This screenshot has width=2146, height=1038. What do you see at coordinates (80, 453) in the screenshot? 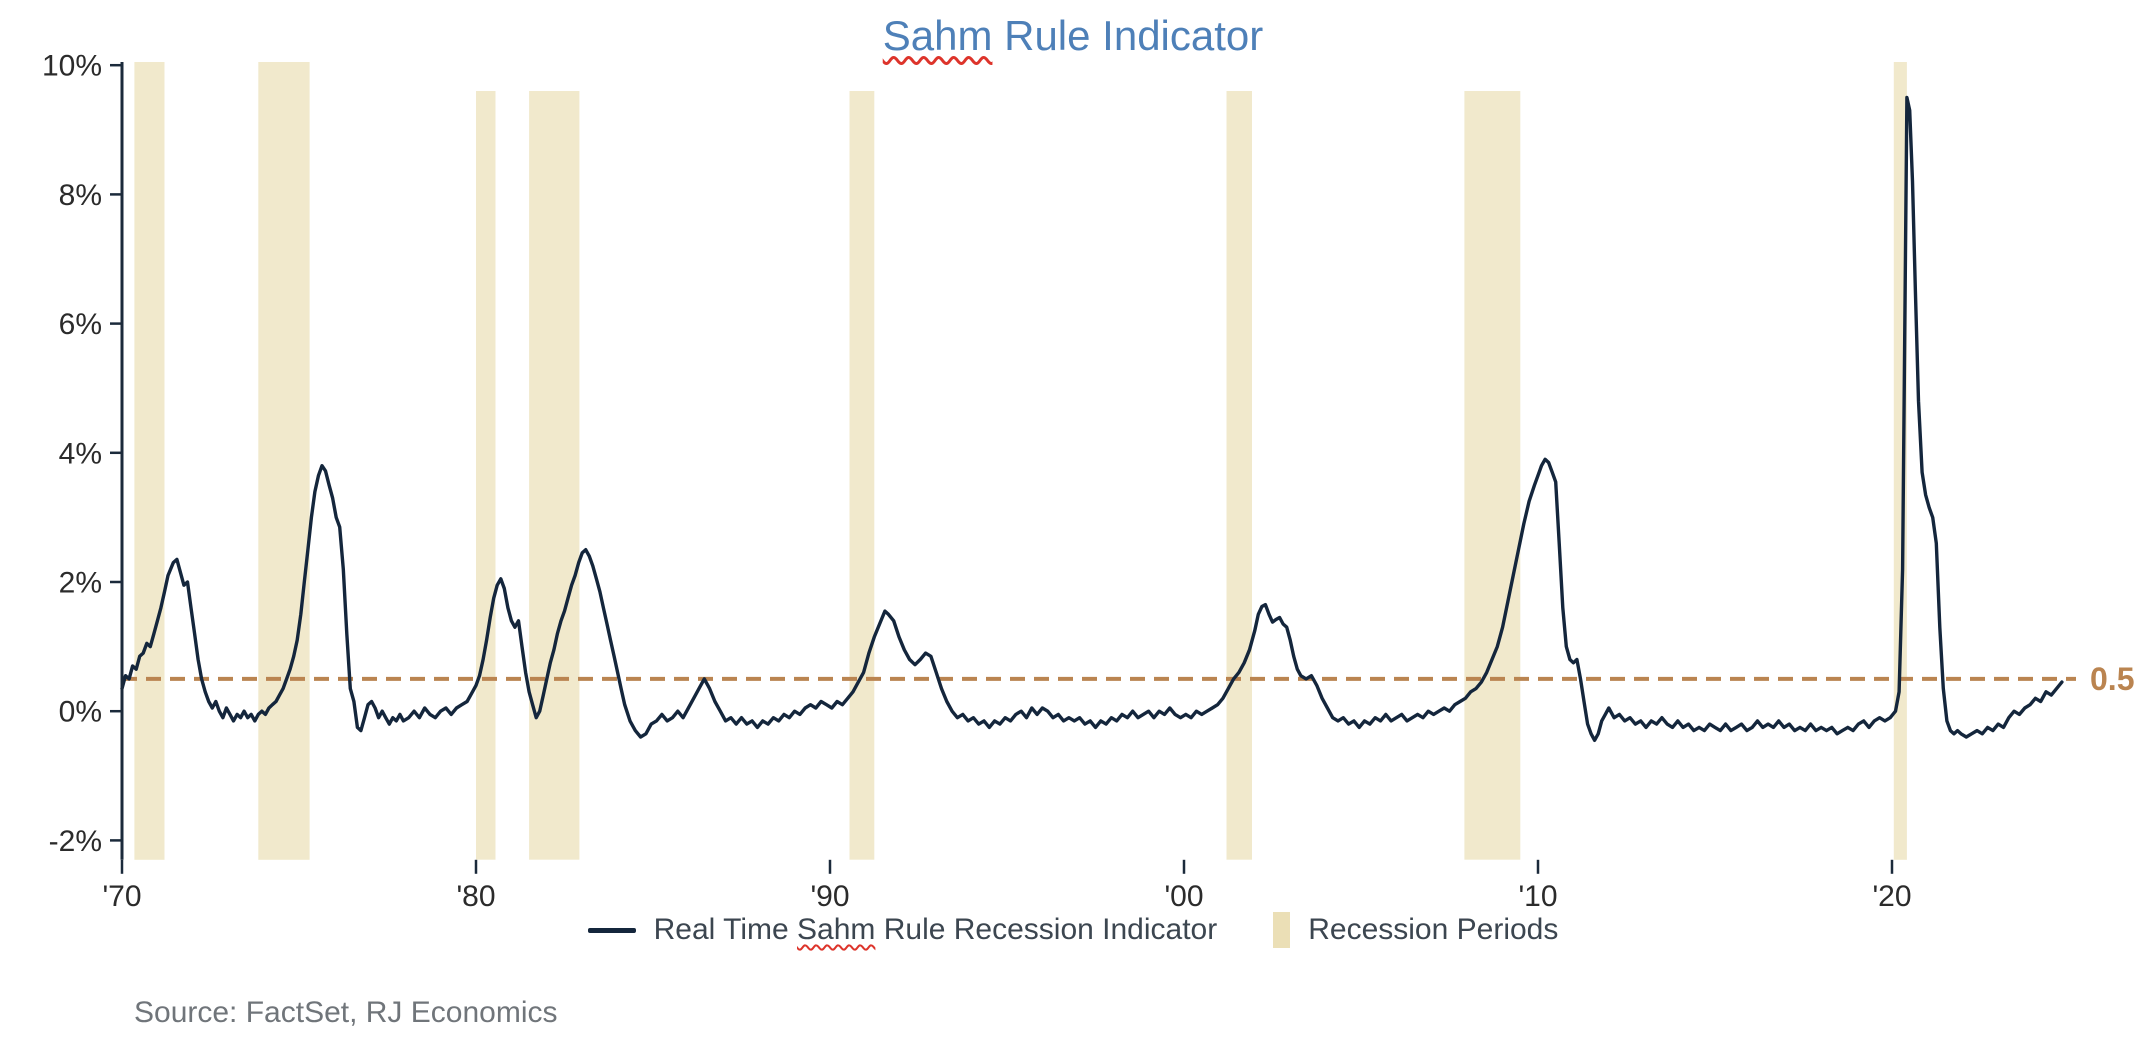
I see `y-axis-label: 4%` at bounding box center [80, 453].